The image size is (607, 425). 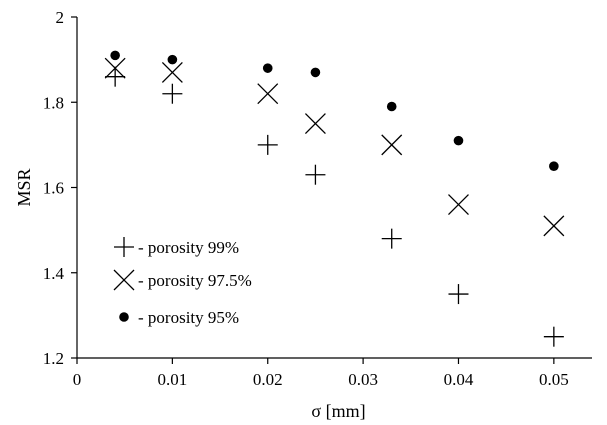 I want to click on legend-marker-cross, so click(x=124, y=280).